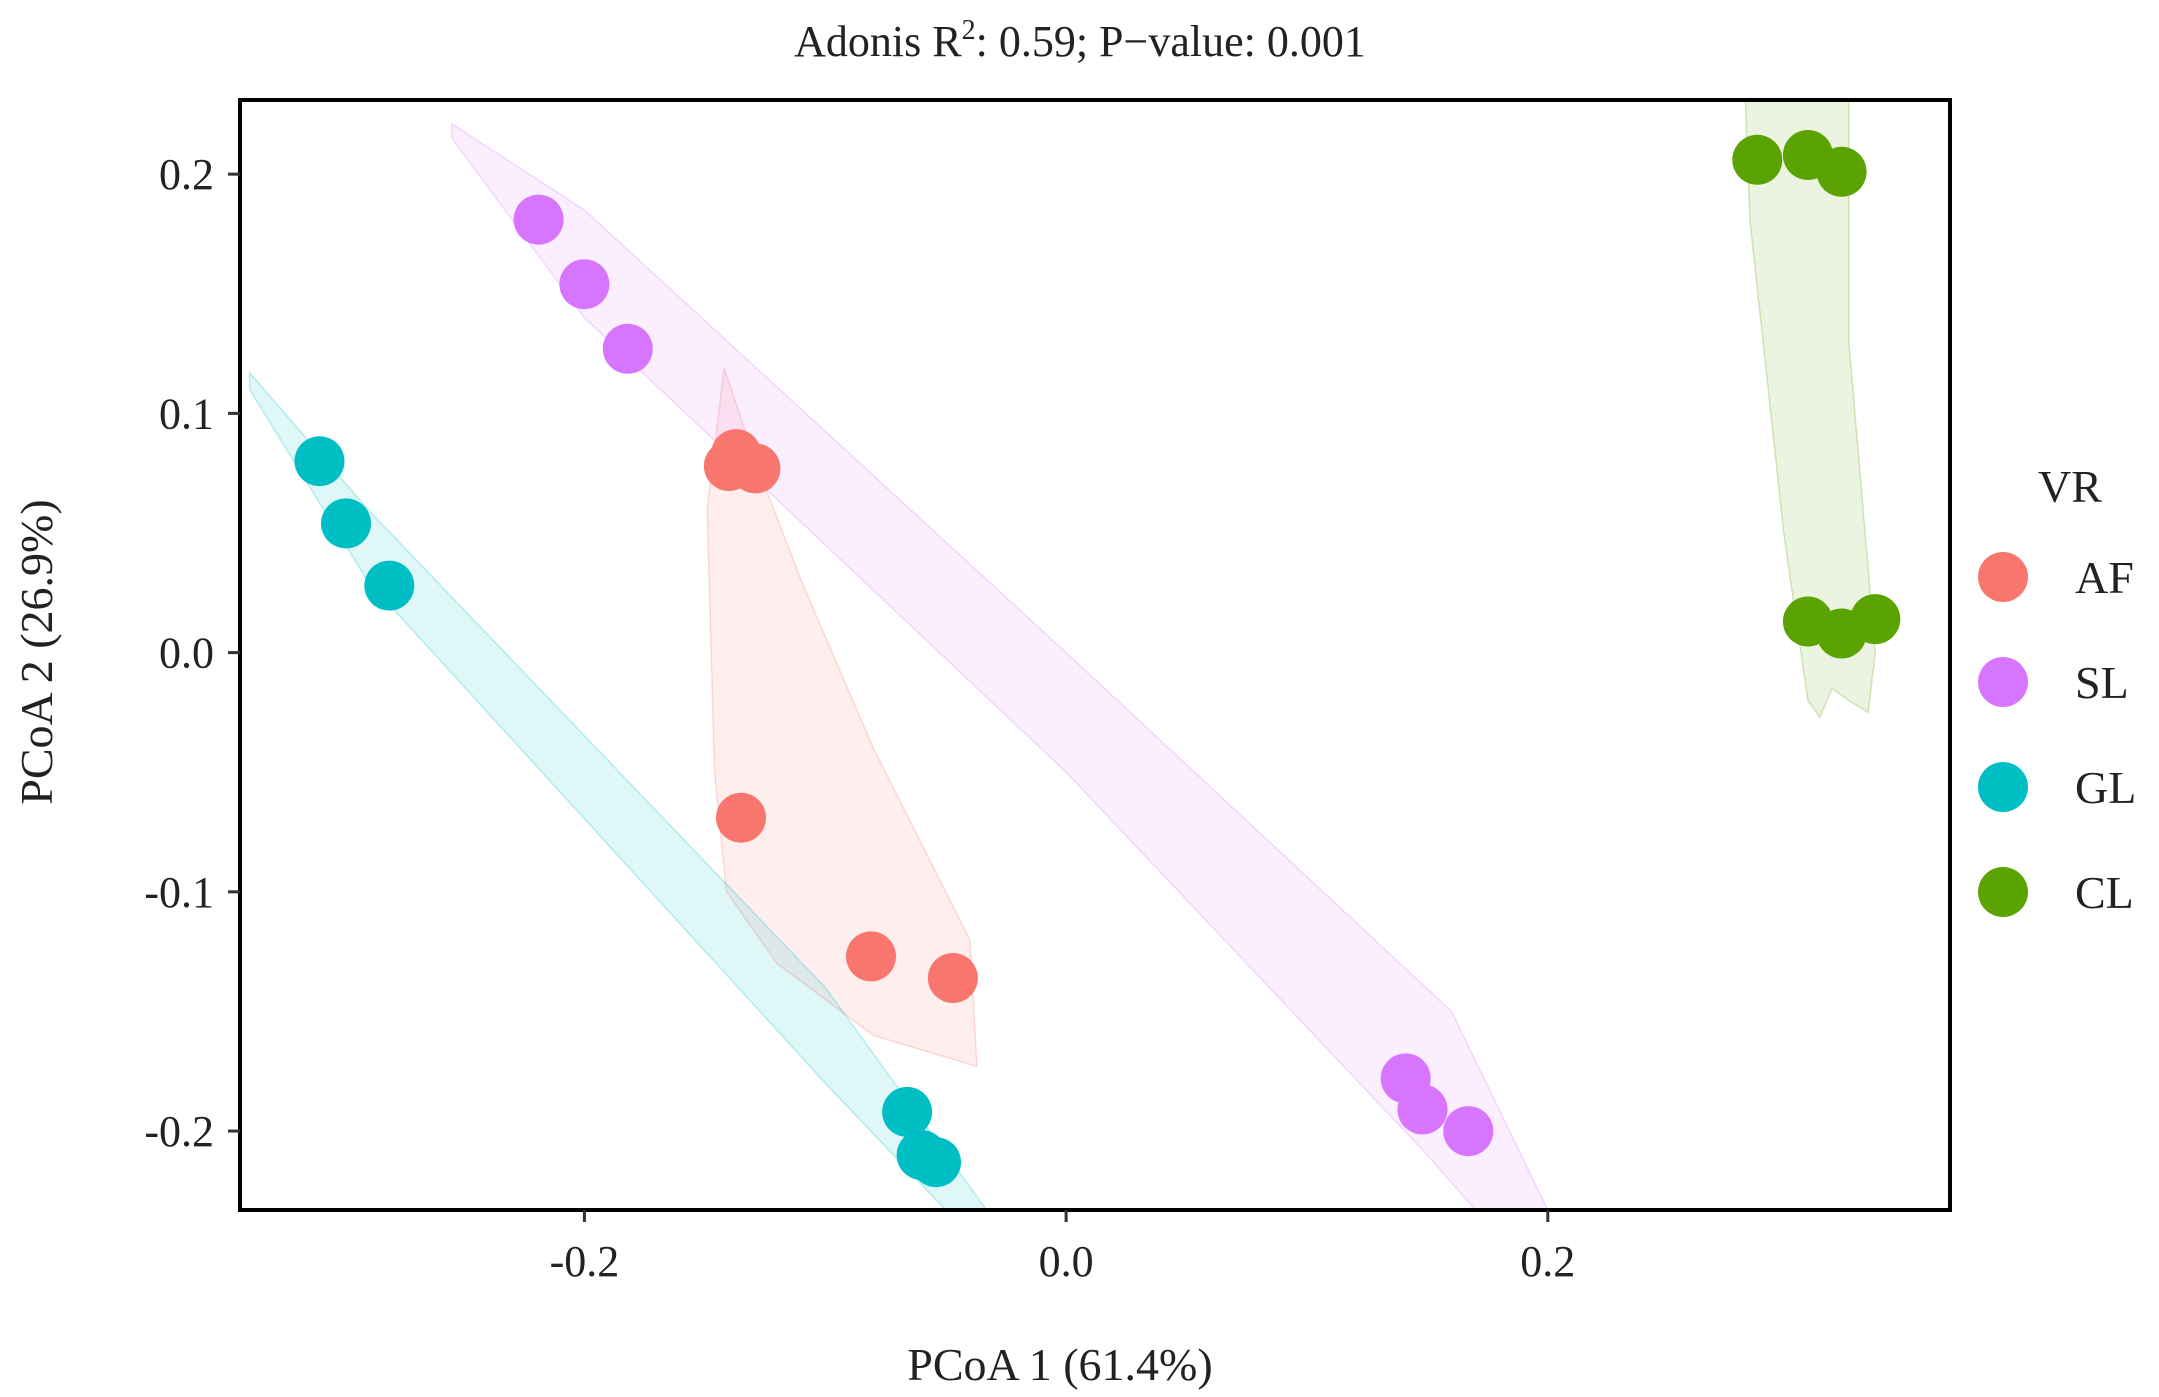  What do you see at coordinates (186, 653) in the screenshot?
I see `y-tick-label: 0.0` at bounding box center [186, 653].